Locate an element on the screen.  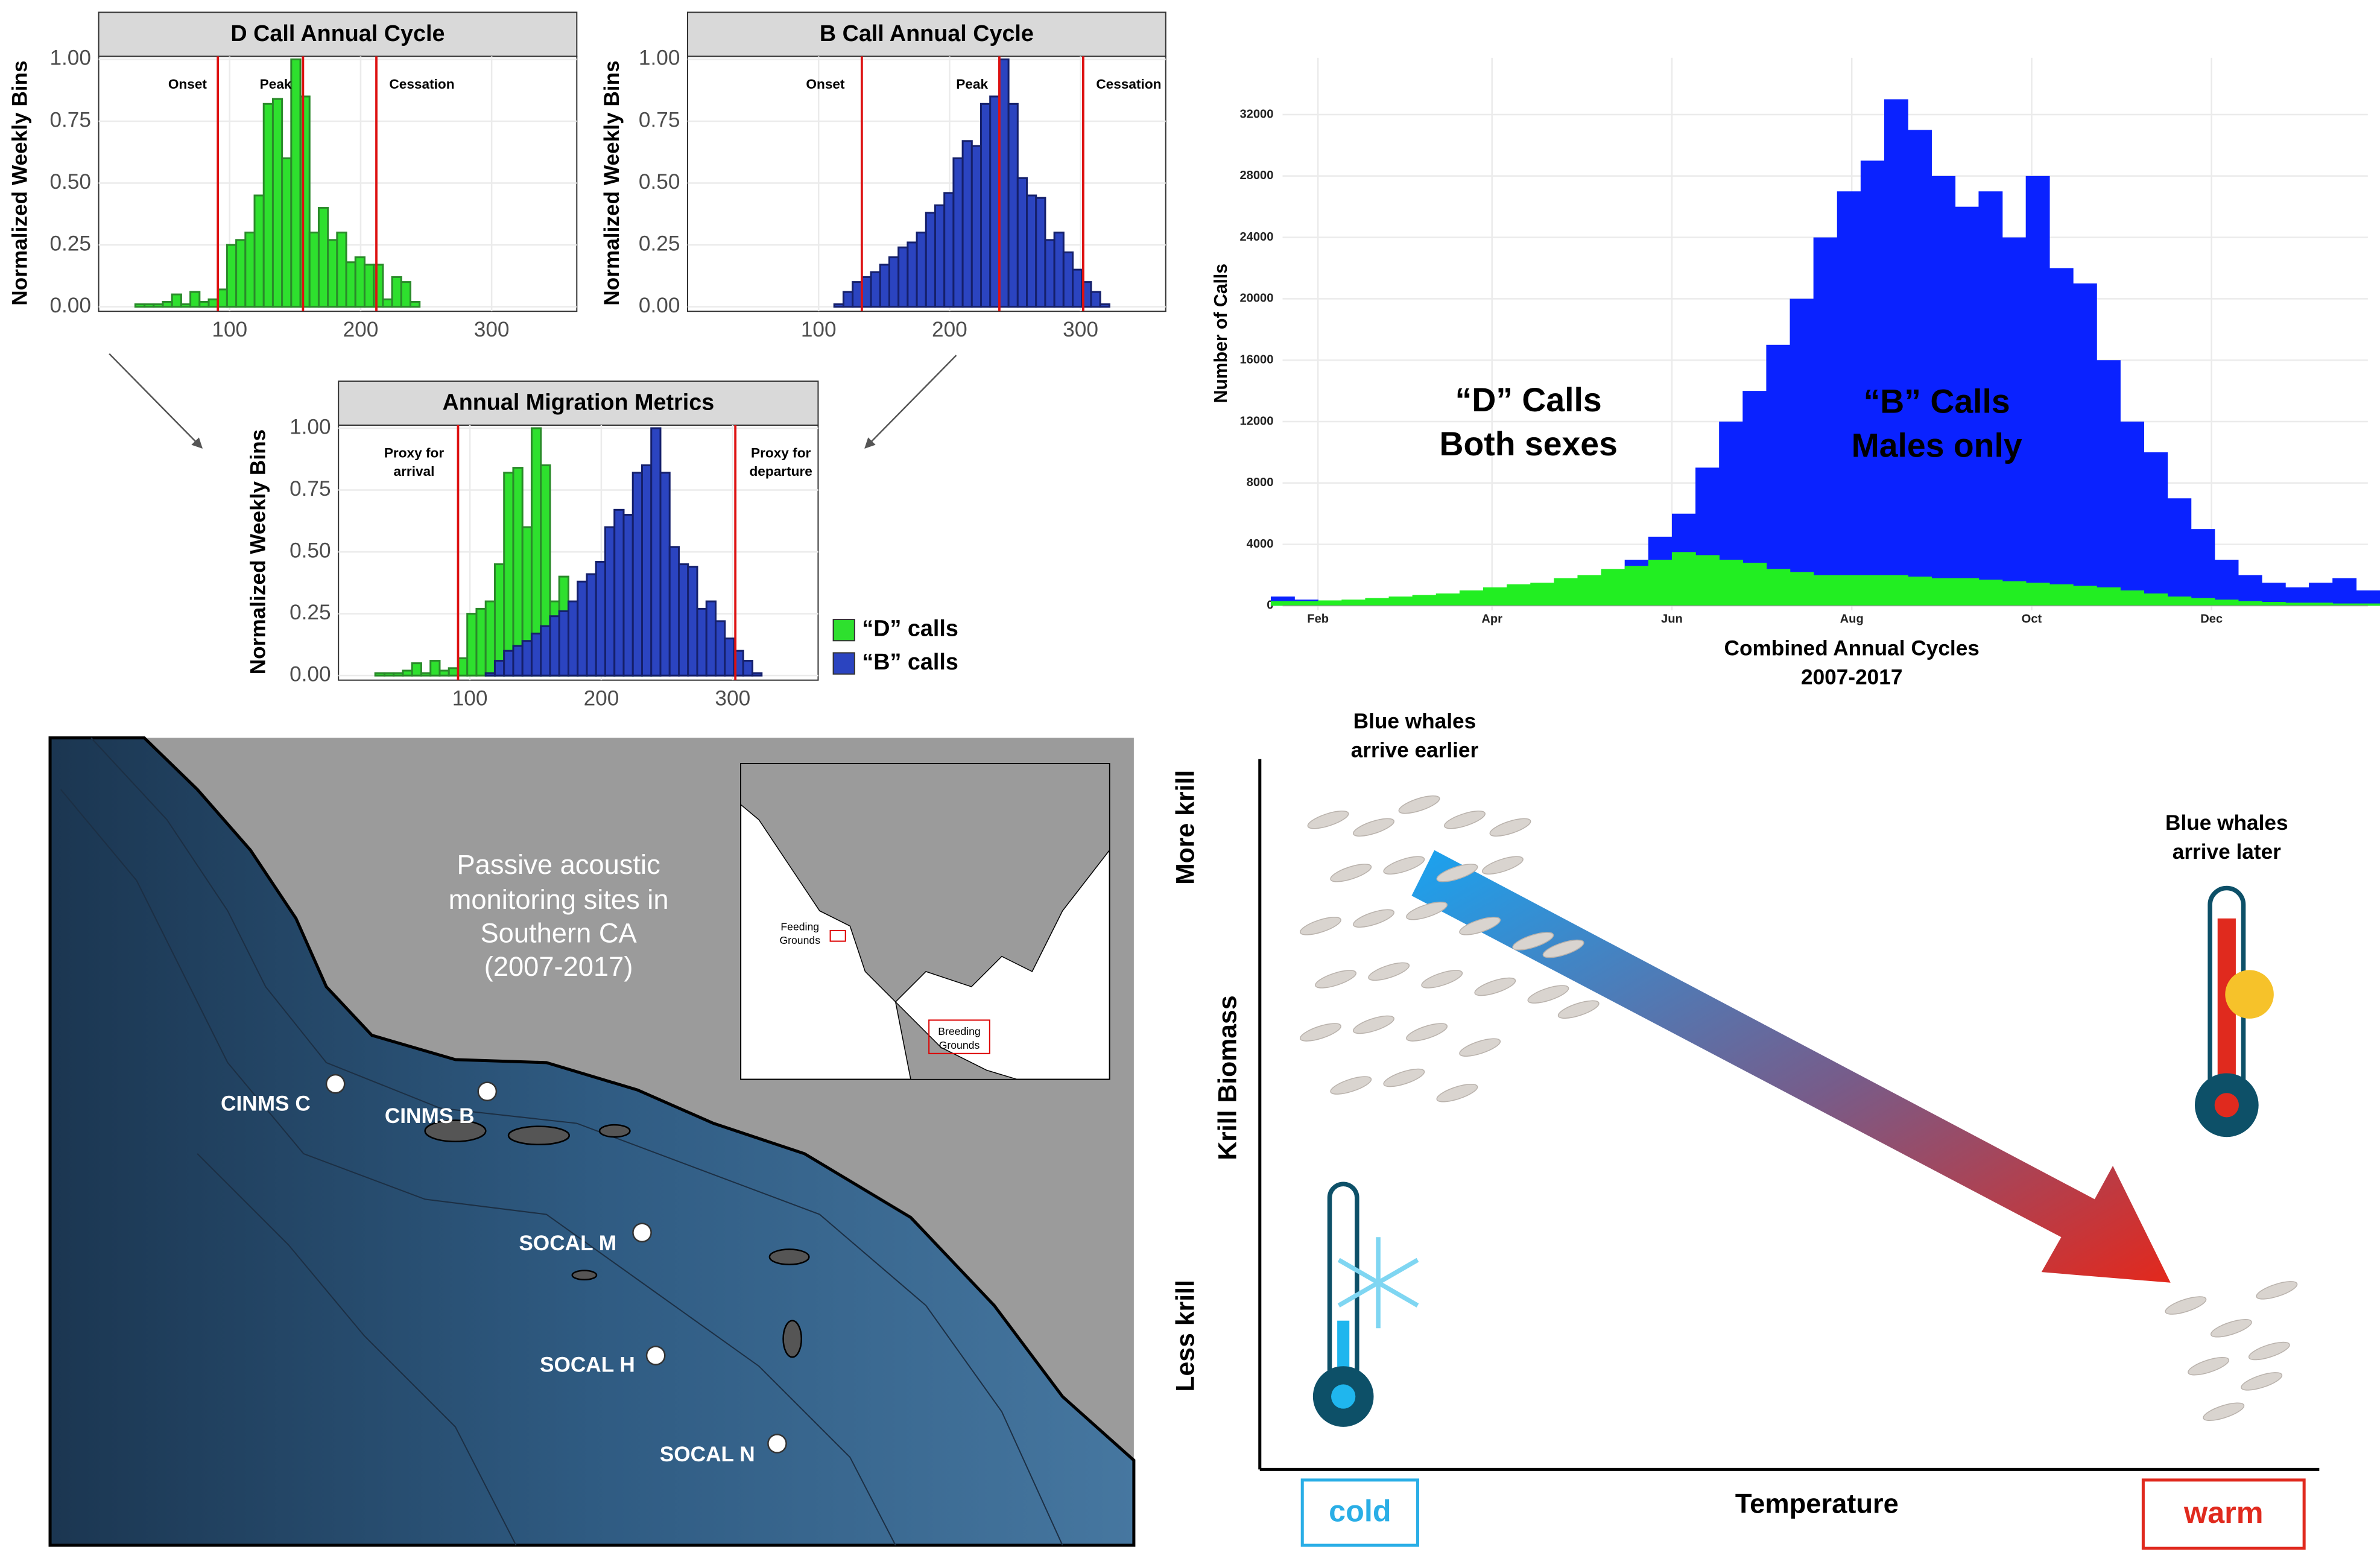
y-tick-label: 0.25 is located at coordinates (310, 612).